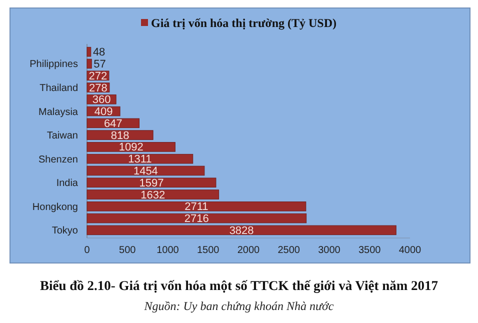 The width and height of the screenshot is (478, 323). I want to click on data-label: 409, so click(103, 112).